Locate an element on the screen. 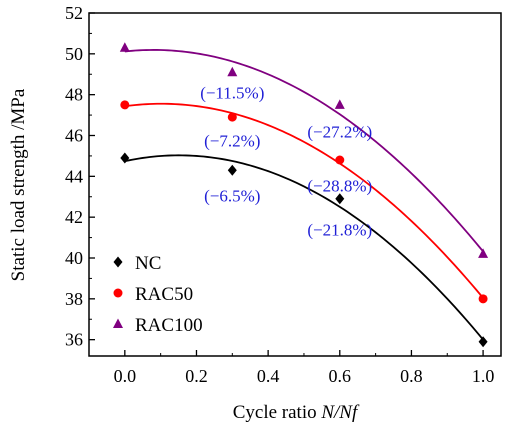  legend: NC RAC50 RAC100 is located at coordinates (158, 294).